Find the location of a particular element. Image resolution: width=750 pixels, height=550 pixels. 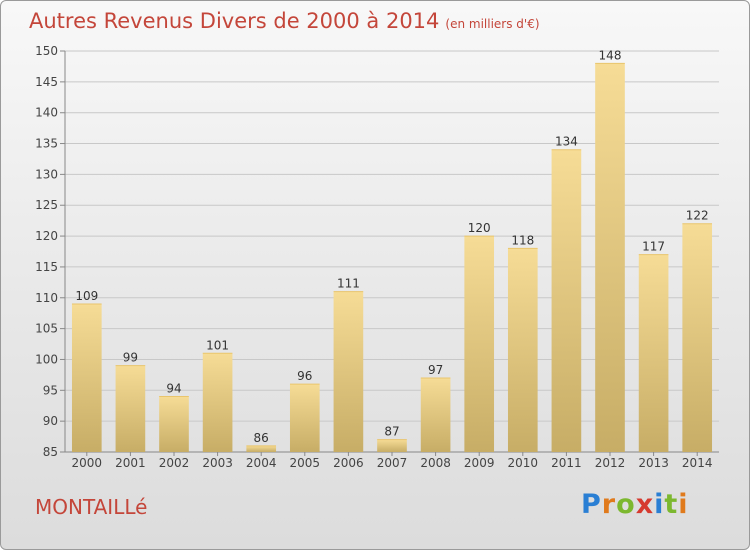

y-tick-label: 120 is located at coordinates (46, 236).